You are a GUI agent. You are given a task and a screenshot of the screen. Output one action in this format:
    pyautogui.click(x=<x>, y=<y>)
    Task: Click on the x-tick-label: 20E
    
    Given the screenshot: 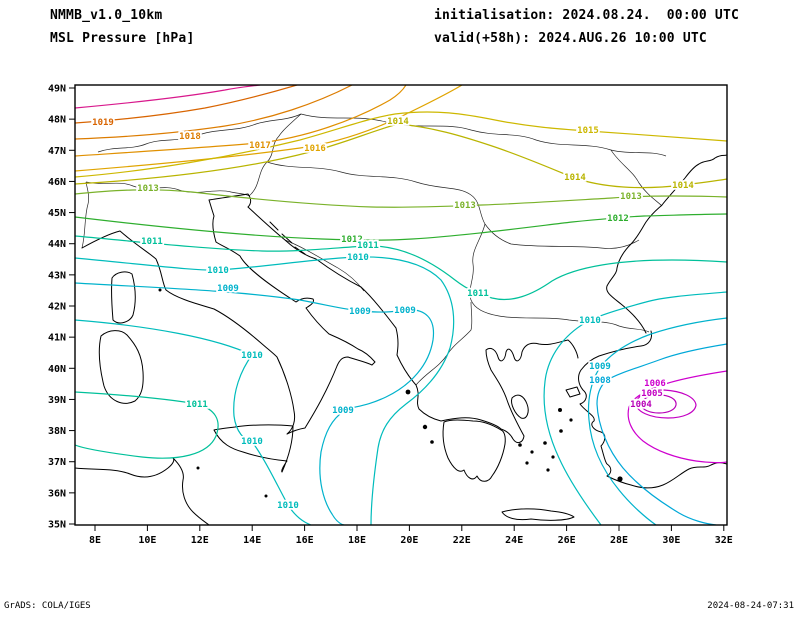 What is the action you would take?
    pyautogui.click(x=409, y=540)
    